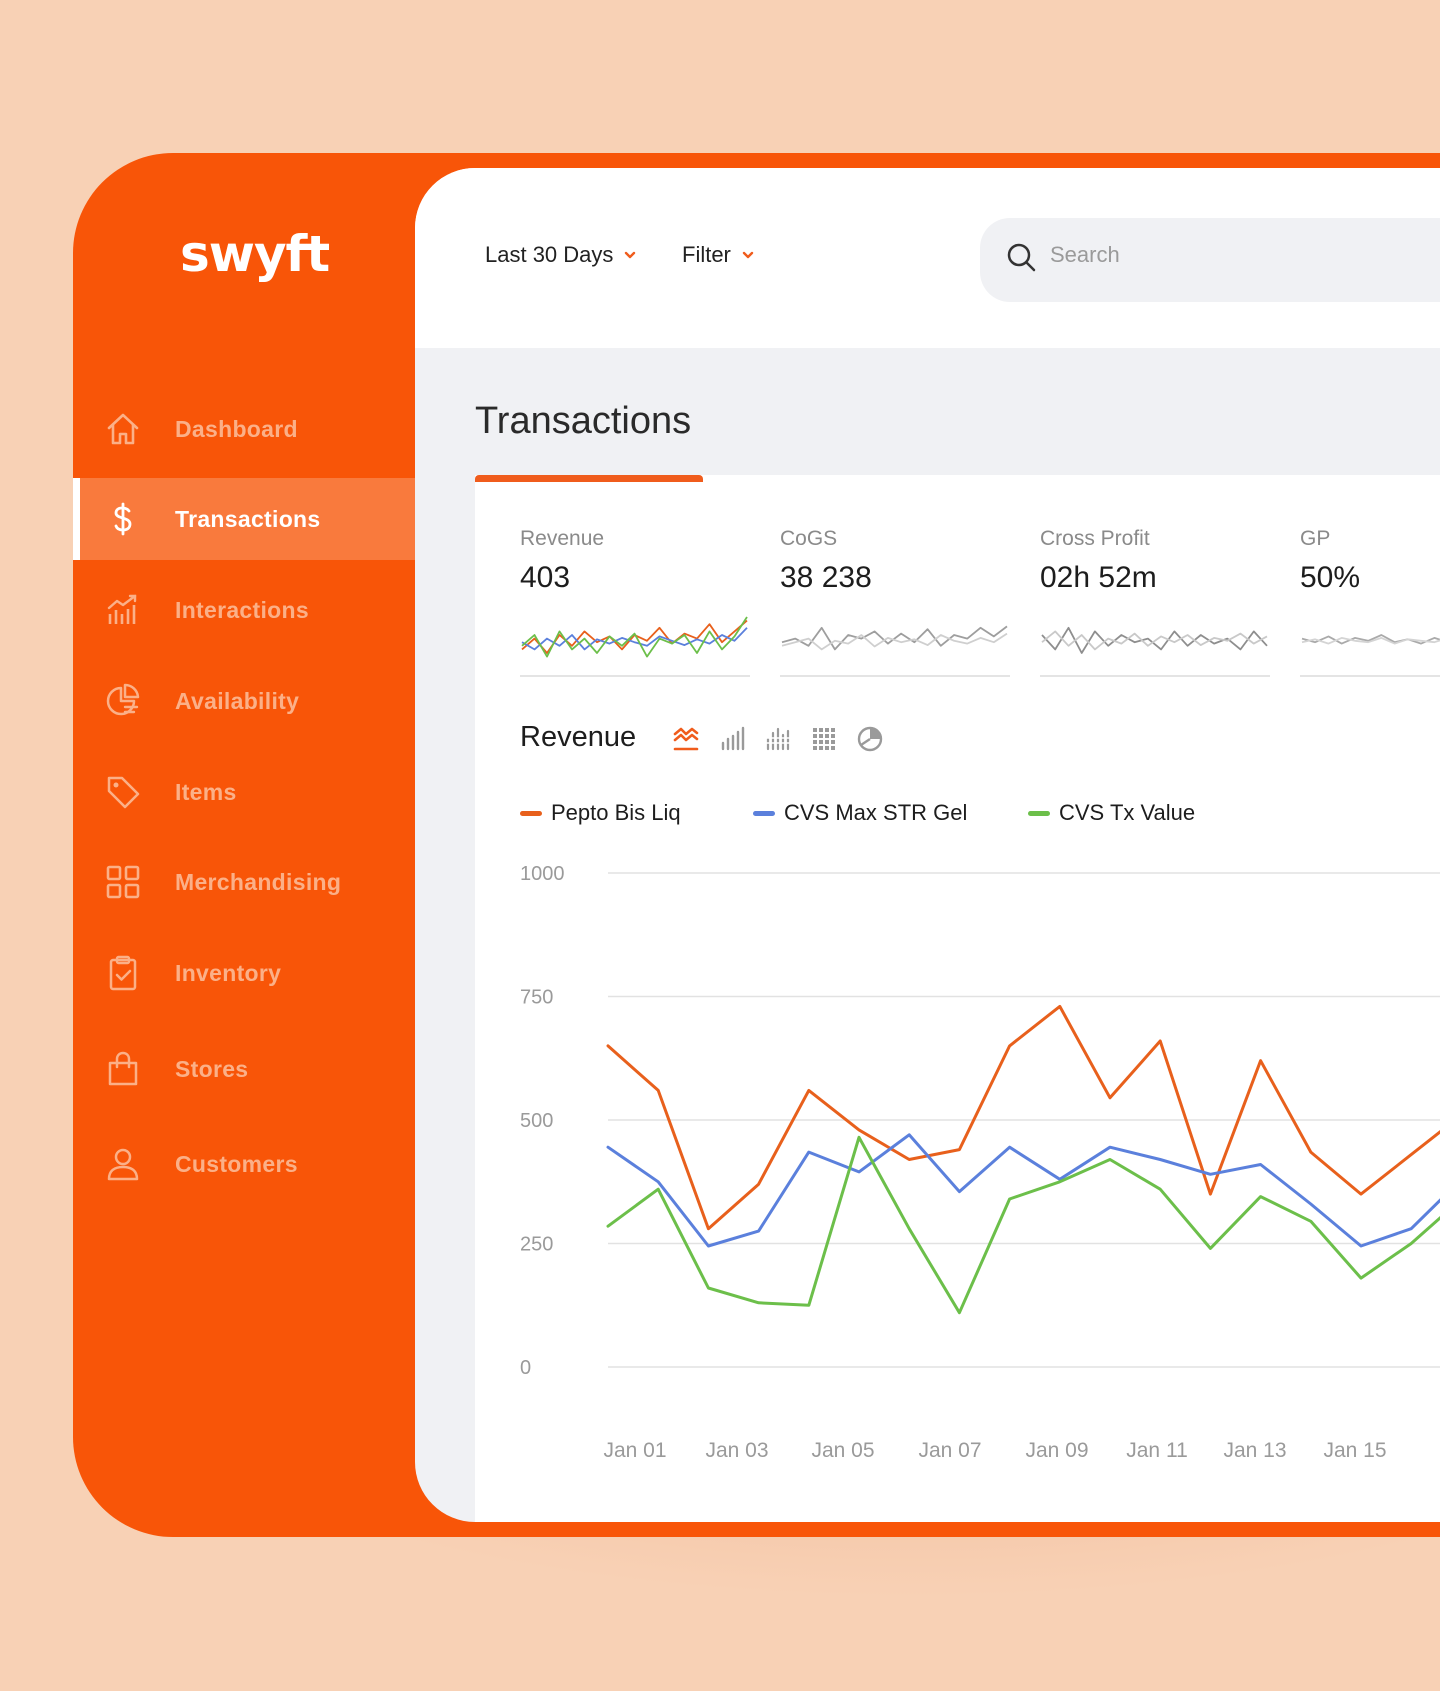  I want to click on kpi-value: 38 238, so click(826, 577).